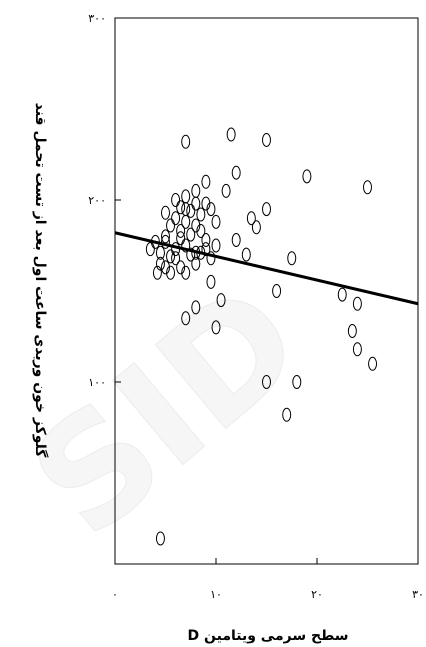 The width and height of the screenshot is (426, 647). What do you see at coordinates (216, 594) in the screenshot?
I see `x-tick-label: ۱۰` at bounding box center [216, 594].